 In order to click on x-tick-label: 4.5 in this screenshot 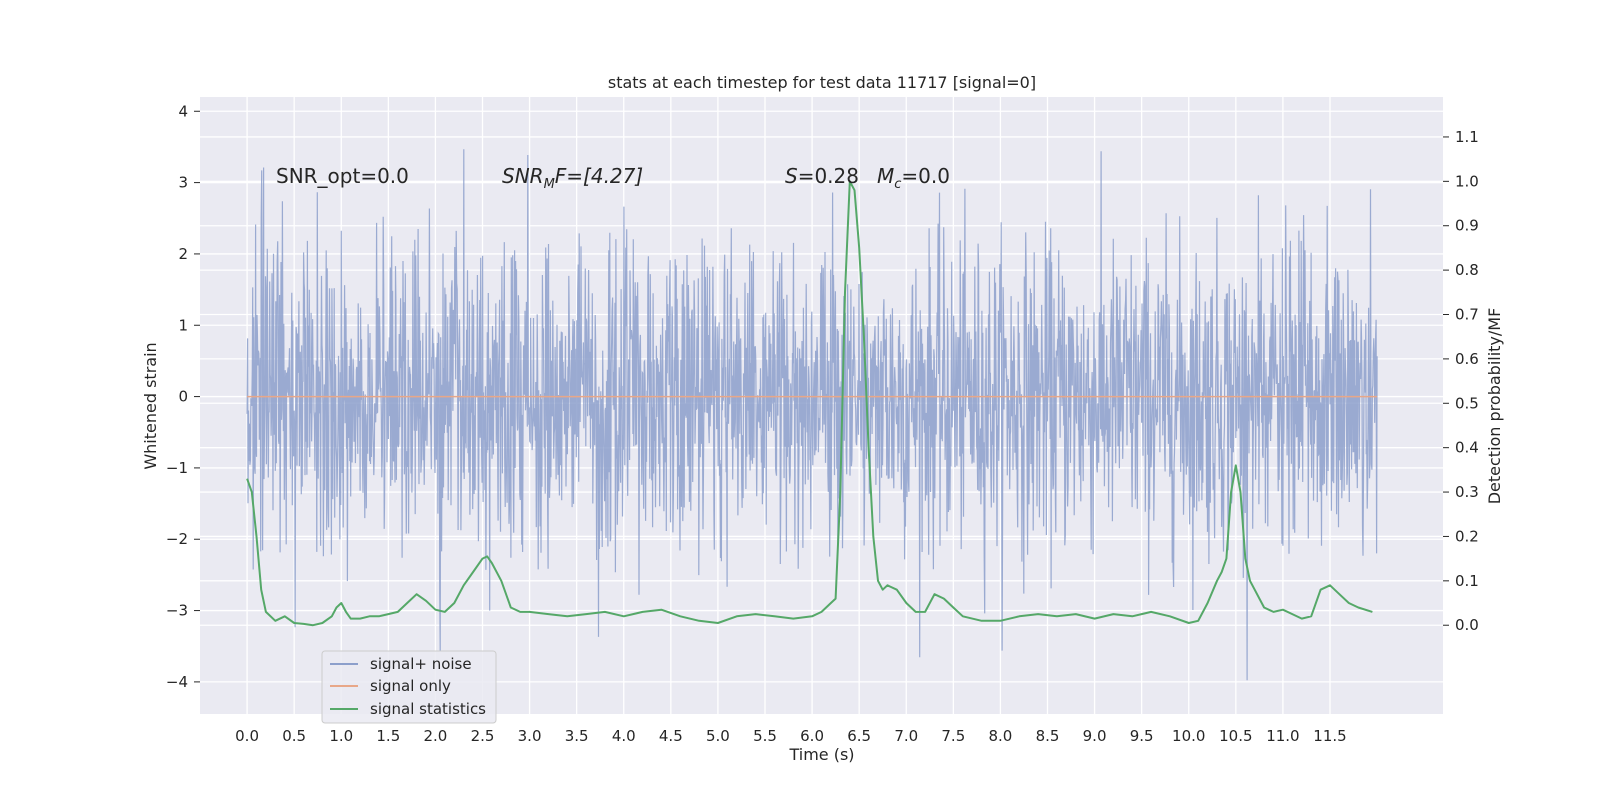, I will do `click(671, 736)`.